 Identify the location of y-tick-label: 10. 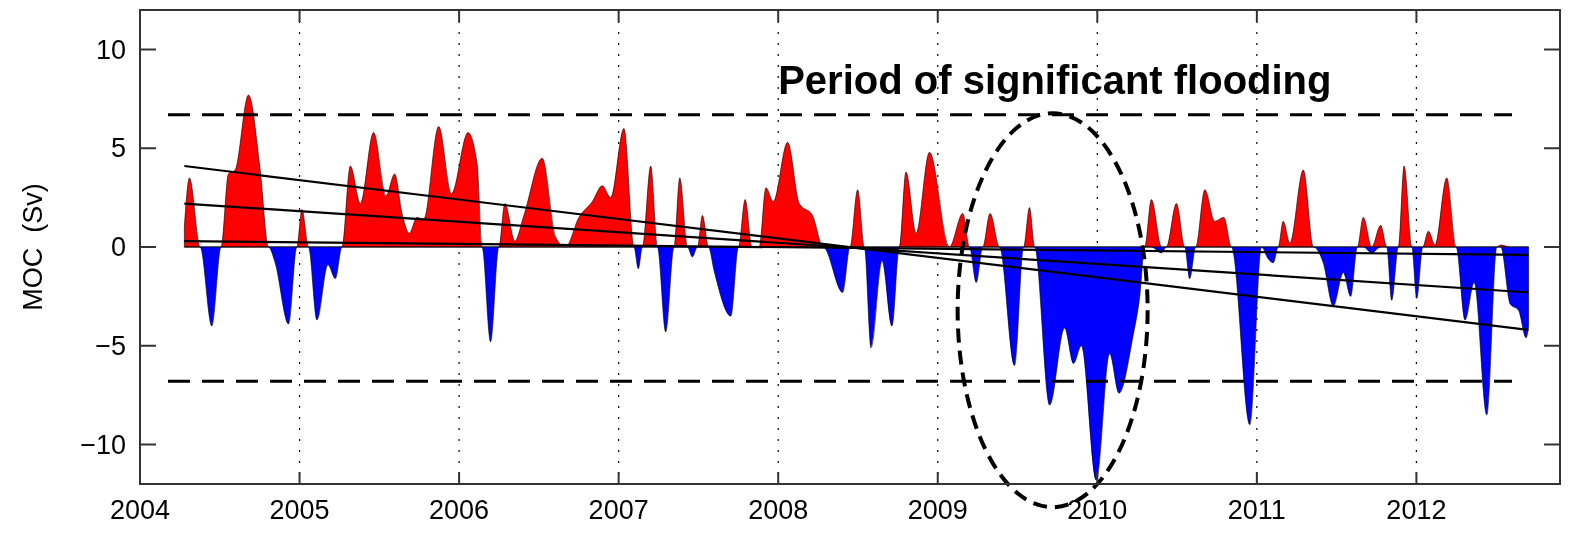
(110, 49).